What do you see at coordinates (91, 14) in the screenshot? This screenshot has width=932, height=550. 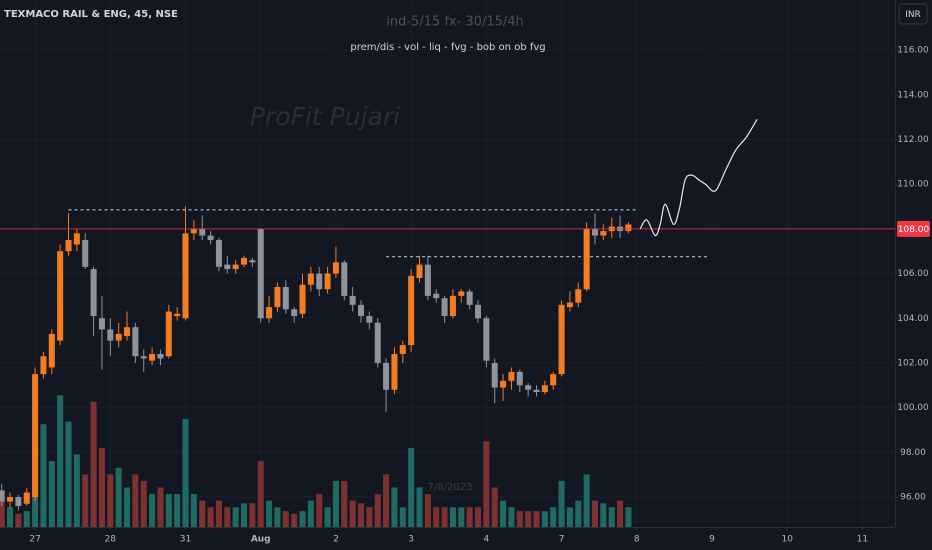 I see `symbol-title: TEXMACO RAIL & ENG, 45, NSE` at bounding box center [91, 14].